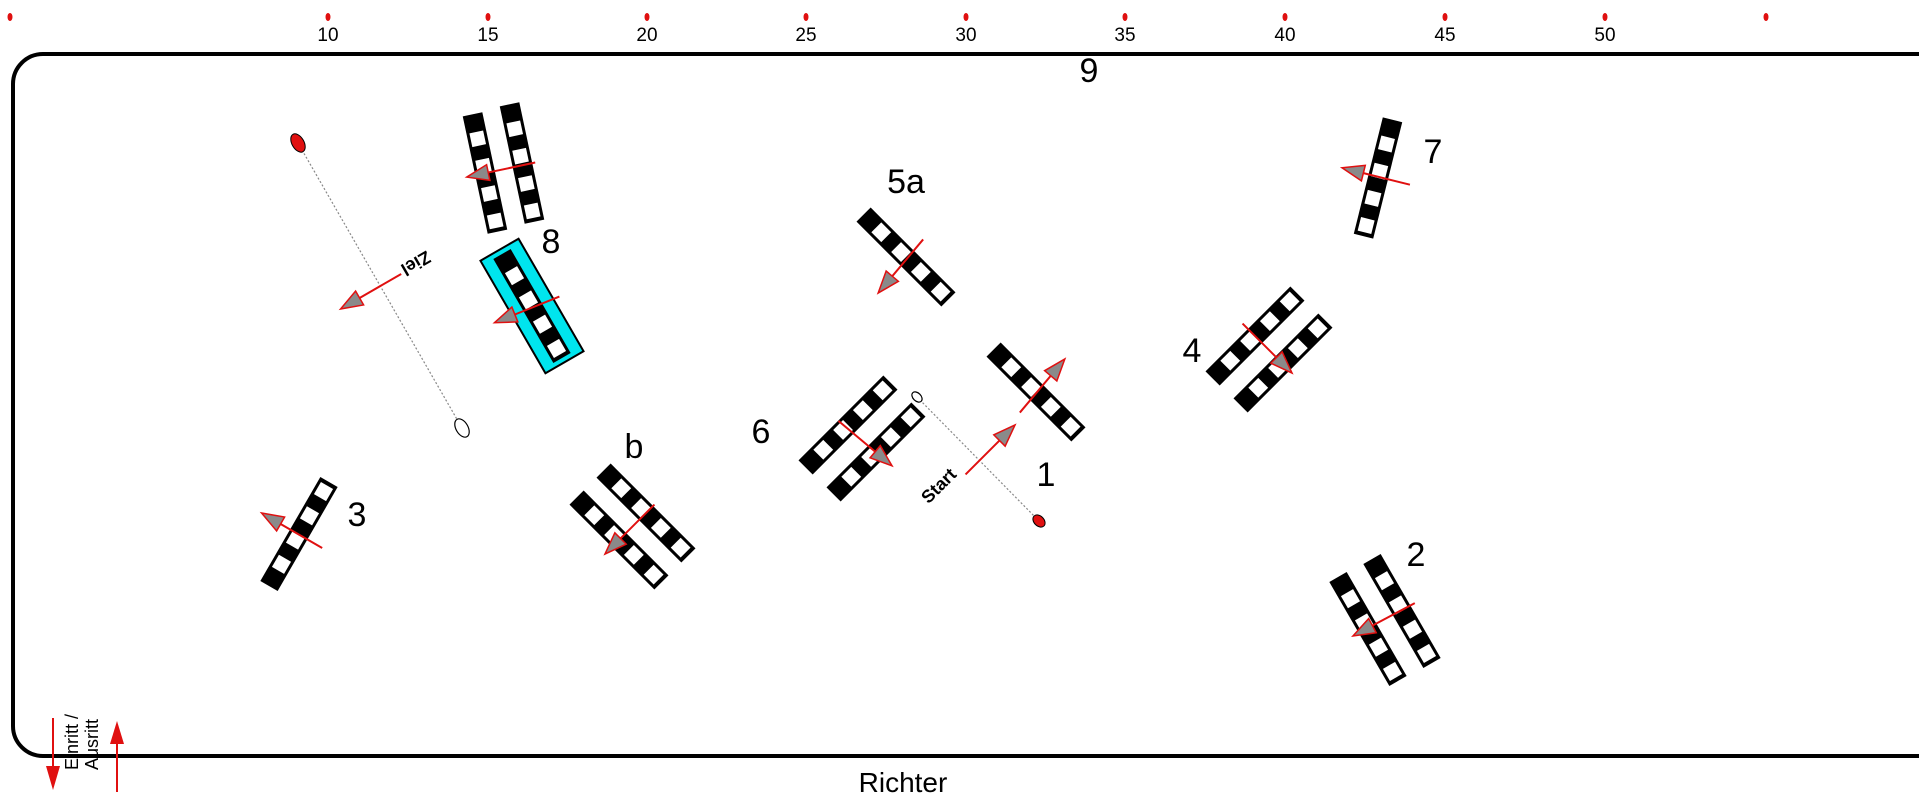  What do you see at coordinates (72, 742) in the screenshot?
I see `entry-label: Einritt /` at bounding box center [72, 742].